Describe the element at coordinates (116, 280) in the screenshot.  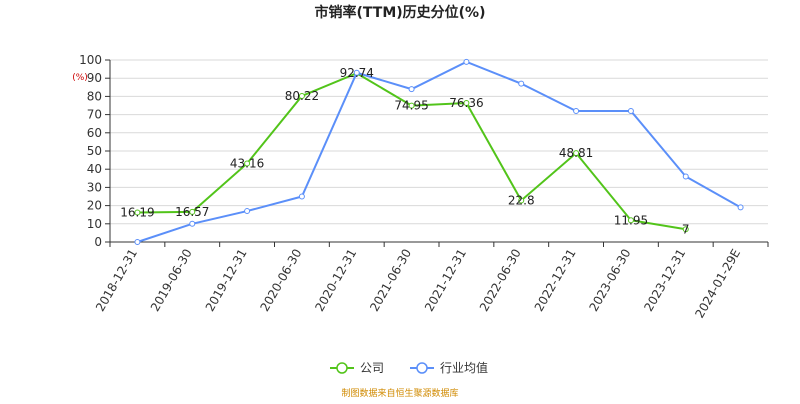
I see `x-tick-label: 2018-12-31` at that location.